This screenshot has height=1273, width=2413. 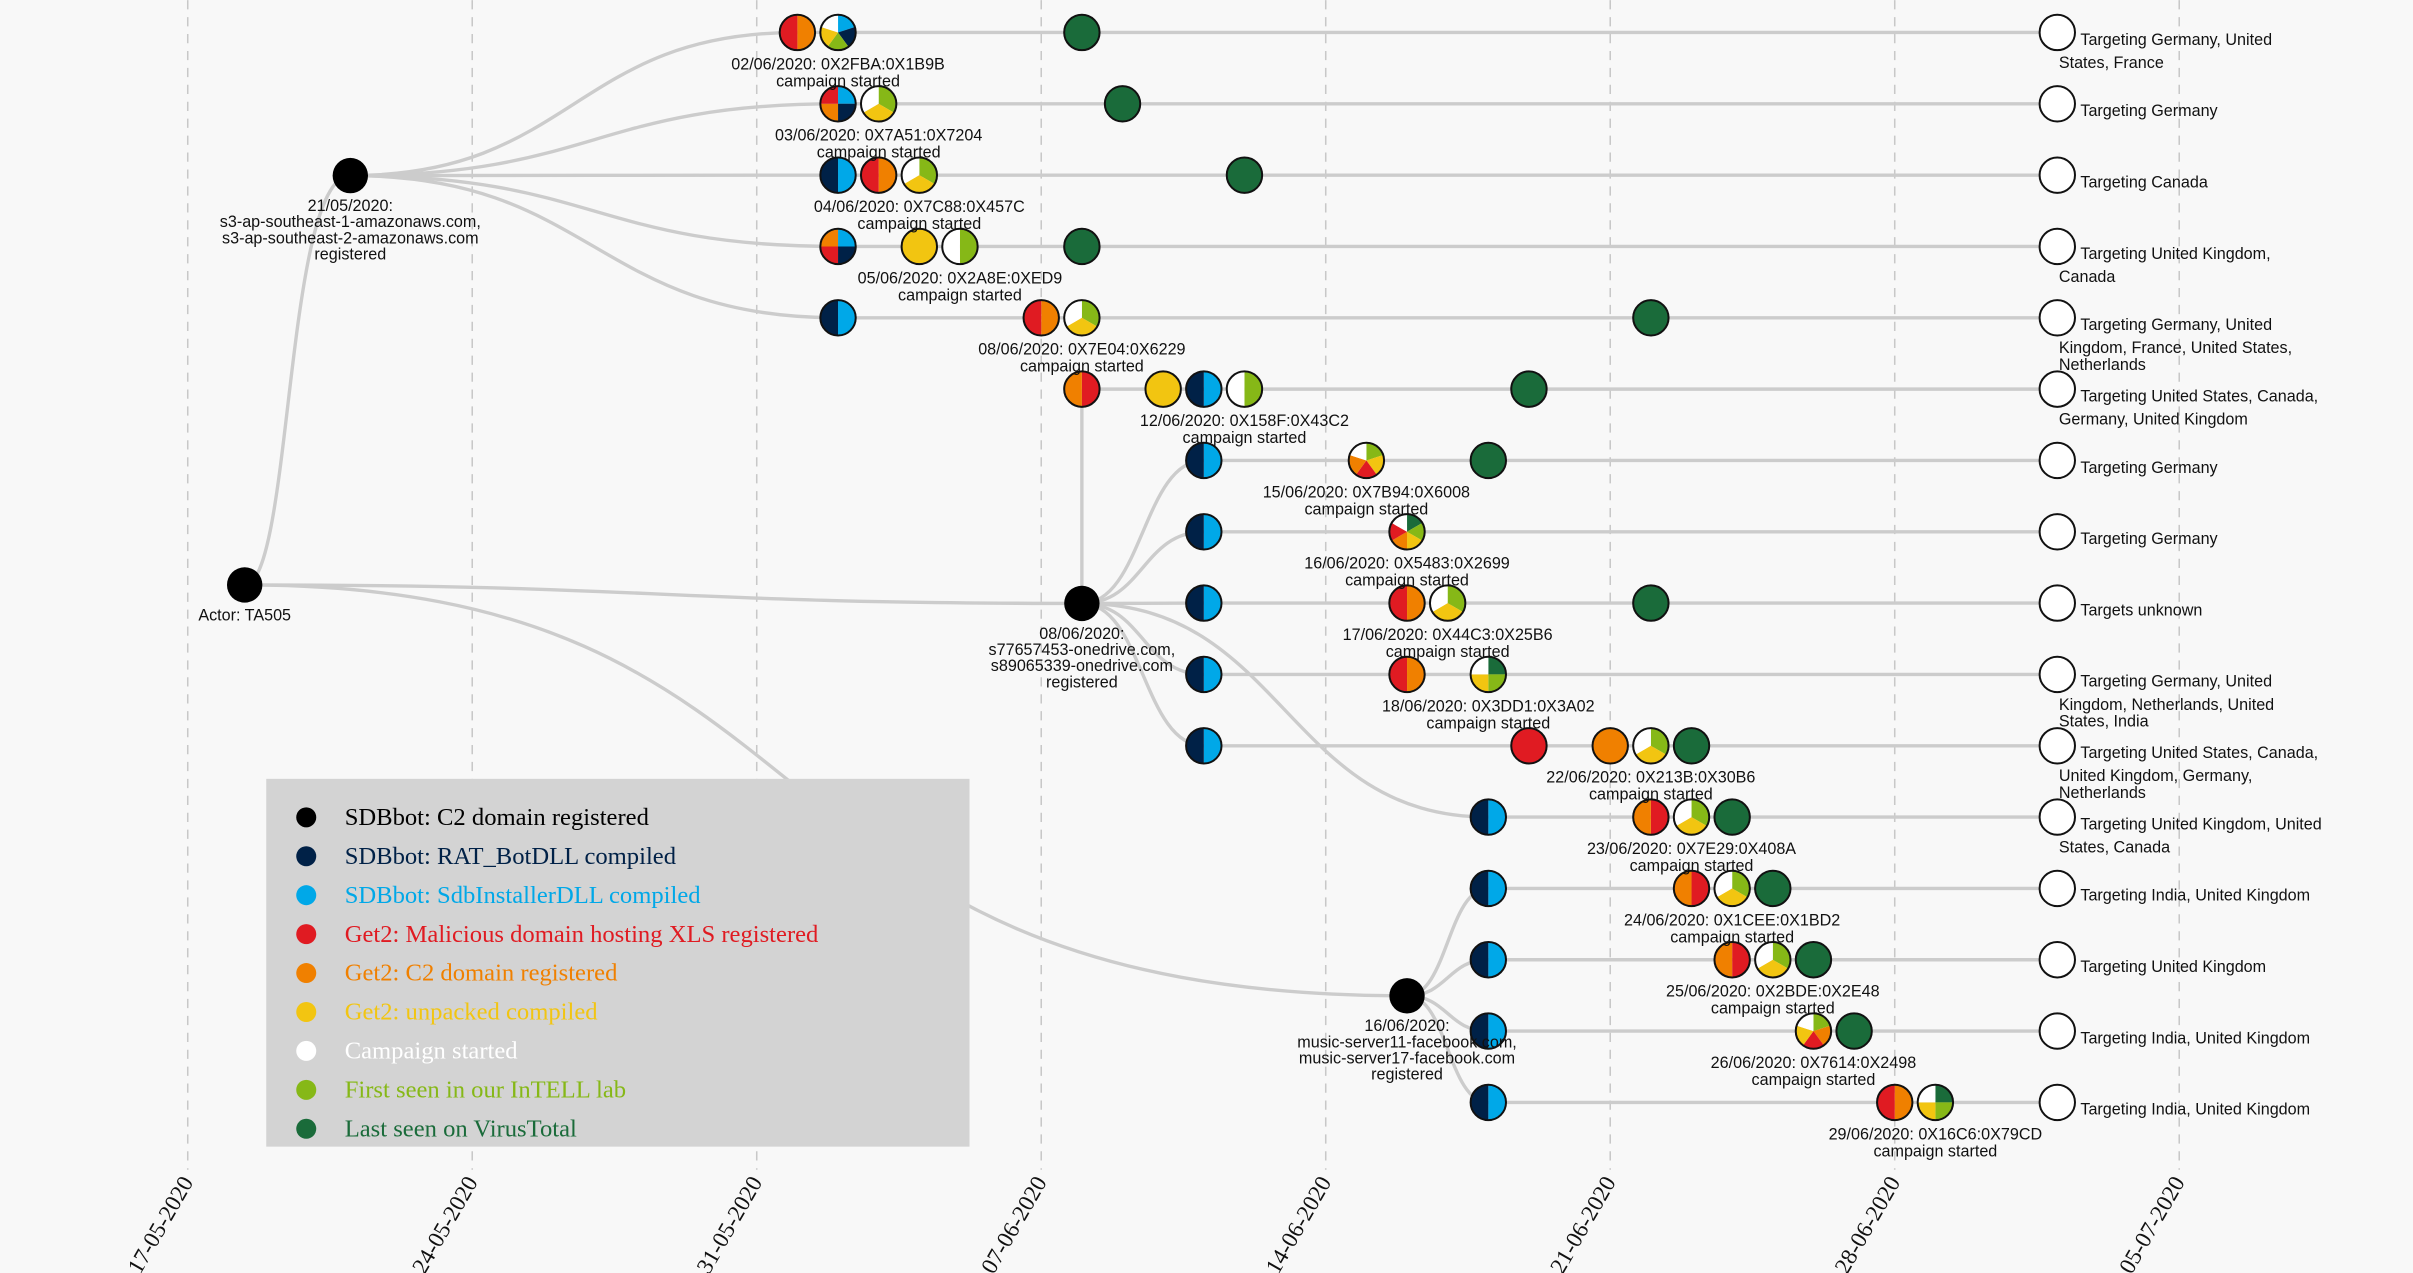 I want to click on actor-node, so click(x=244, y=585).